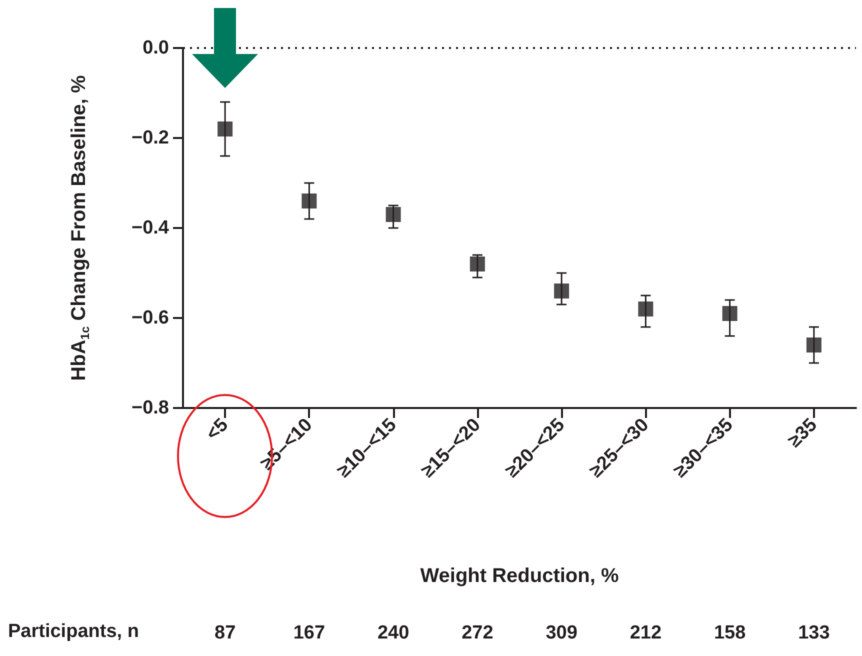 The height and width of the screenshot is (656, 862). Describe the element at coordinates (80, 227) in the screenshot. I see `y-axis-title: HbA1c Change From Baseline, %` at that location.